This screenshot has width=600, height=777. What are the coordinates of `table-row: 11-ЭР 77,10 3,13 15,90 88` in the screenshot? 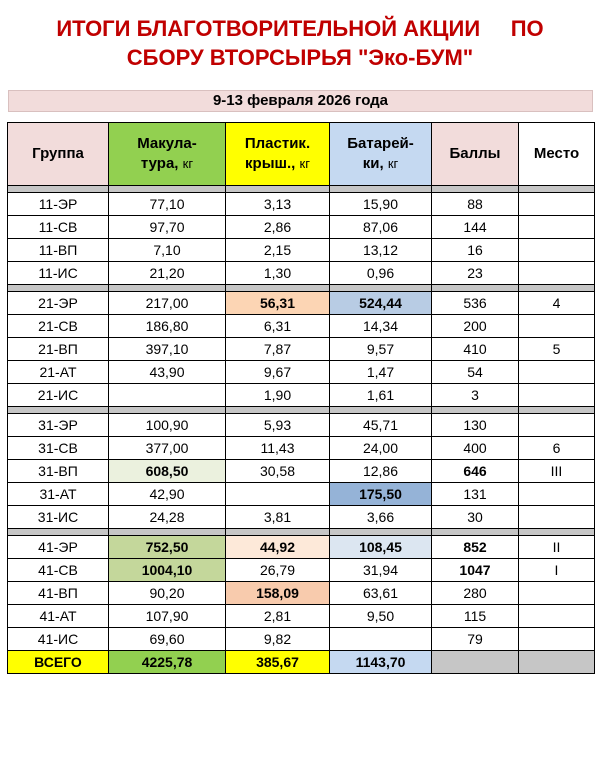 It's located at (301, 204).